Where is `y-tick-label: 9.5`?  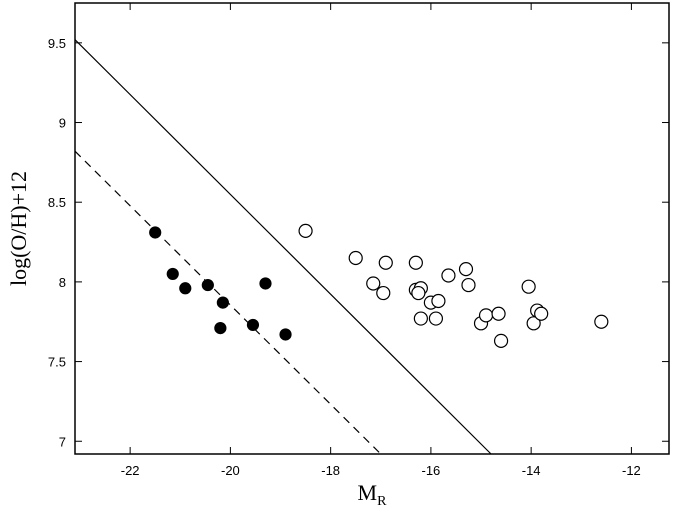
y-tick-label: 9.5 is located at coordinates (57, 43).